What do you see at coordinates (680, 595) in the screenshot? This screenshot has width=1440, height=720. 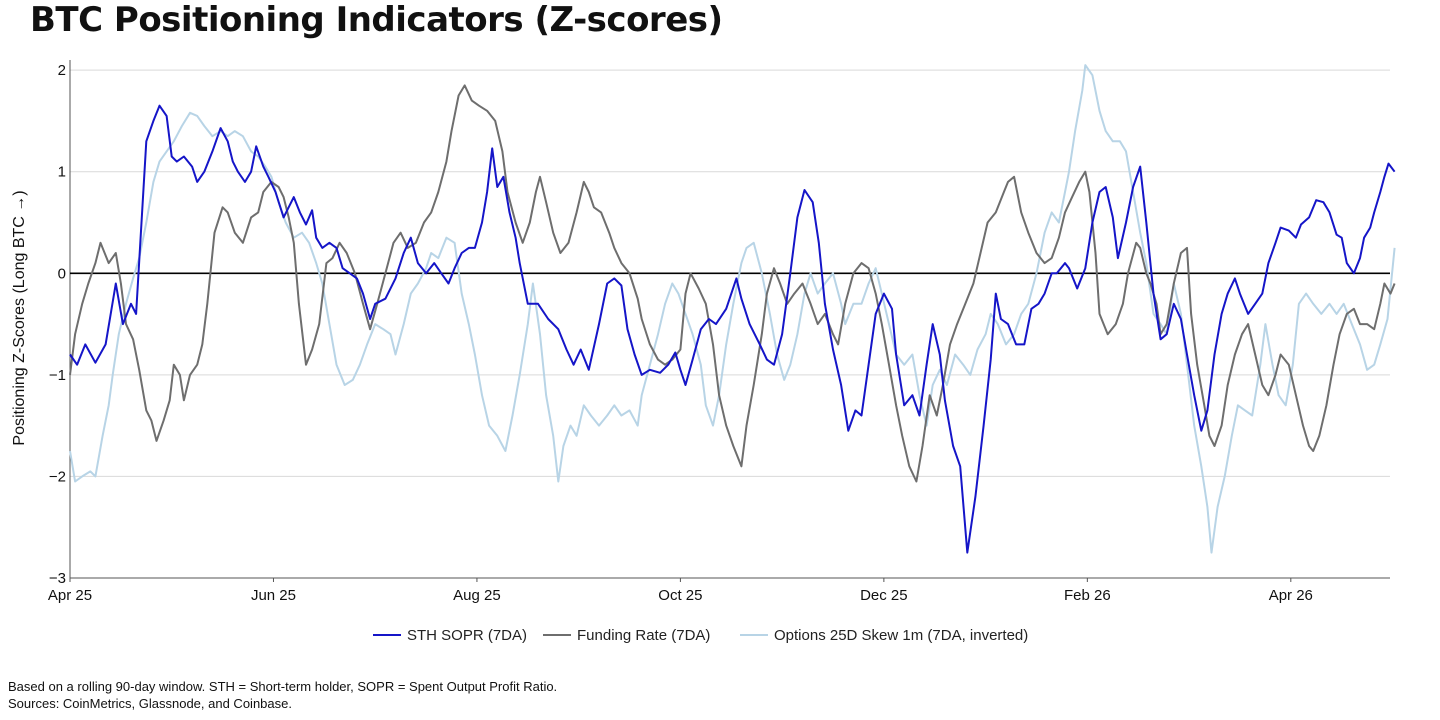 I see `x-tick-label: Oct 25` at bounding box center [680, 595].